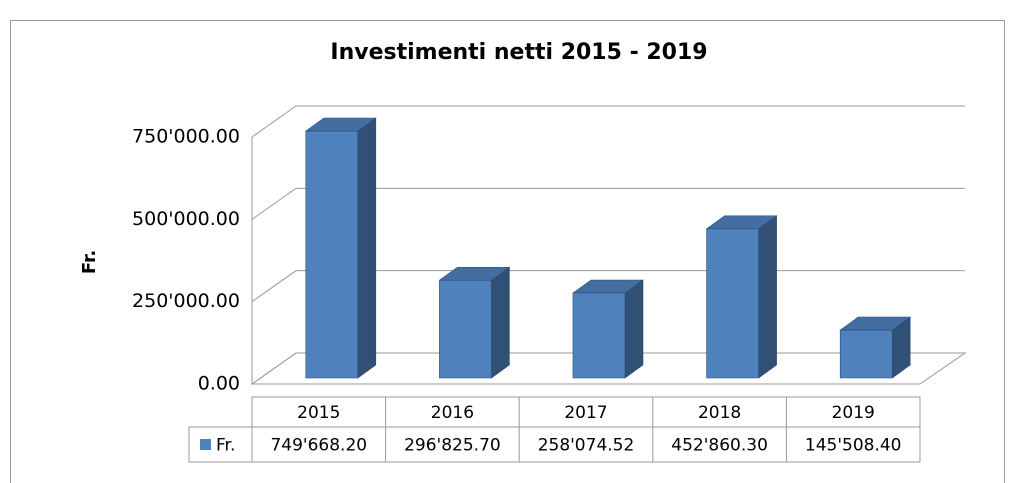 This screenshot has width=1018, height=483. What do you see at coordinates (719, 413) in the screenshot?
I see `x-tick-label: 2018` at bounding box center [719, 413].